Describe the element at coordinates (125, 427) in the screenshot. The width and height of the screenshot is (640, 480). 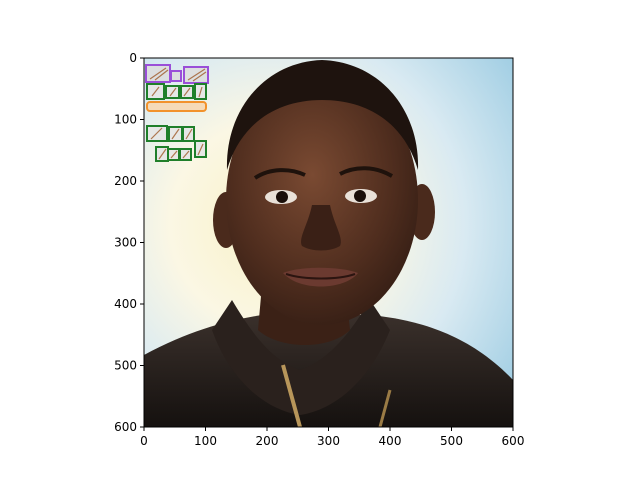
I see `y-tick-label: 600` at that location.